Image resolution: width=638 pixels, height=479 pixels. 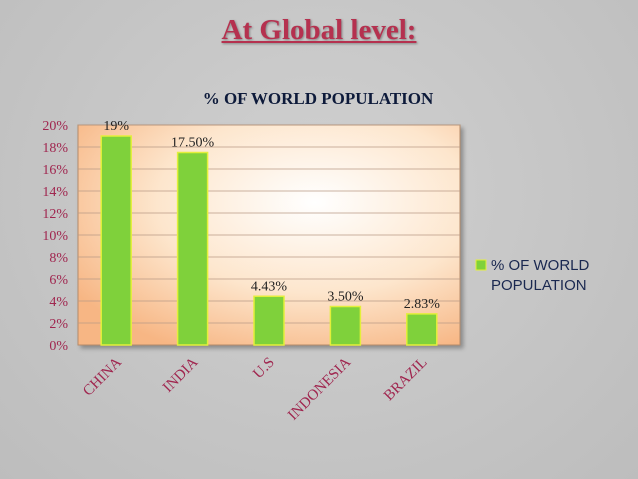 What do you see at coordinates (58, 258) in the screenshot?
I see `y-tick-label: 8%` at bounding box center [58, 258].